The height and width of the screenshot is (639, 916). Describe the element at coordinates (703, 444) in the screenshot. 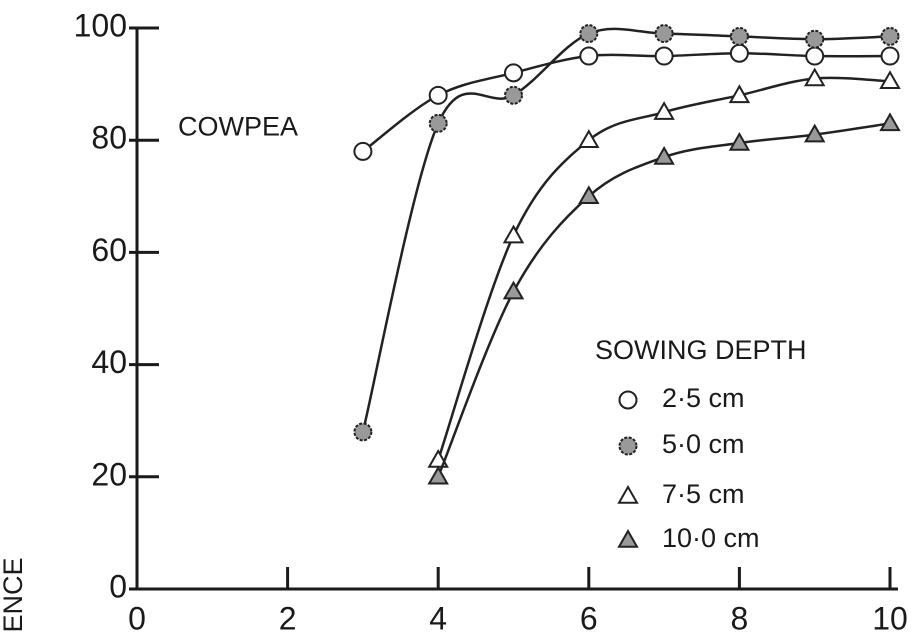

I see `legend-label: 5·0 cm` at that location.